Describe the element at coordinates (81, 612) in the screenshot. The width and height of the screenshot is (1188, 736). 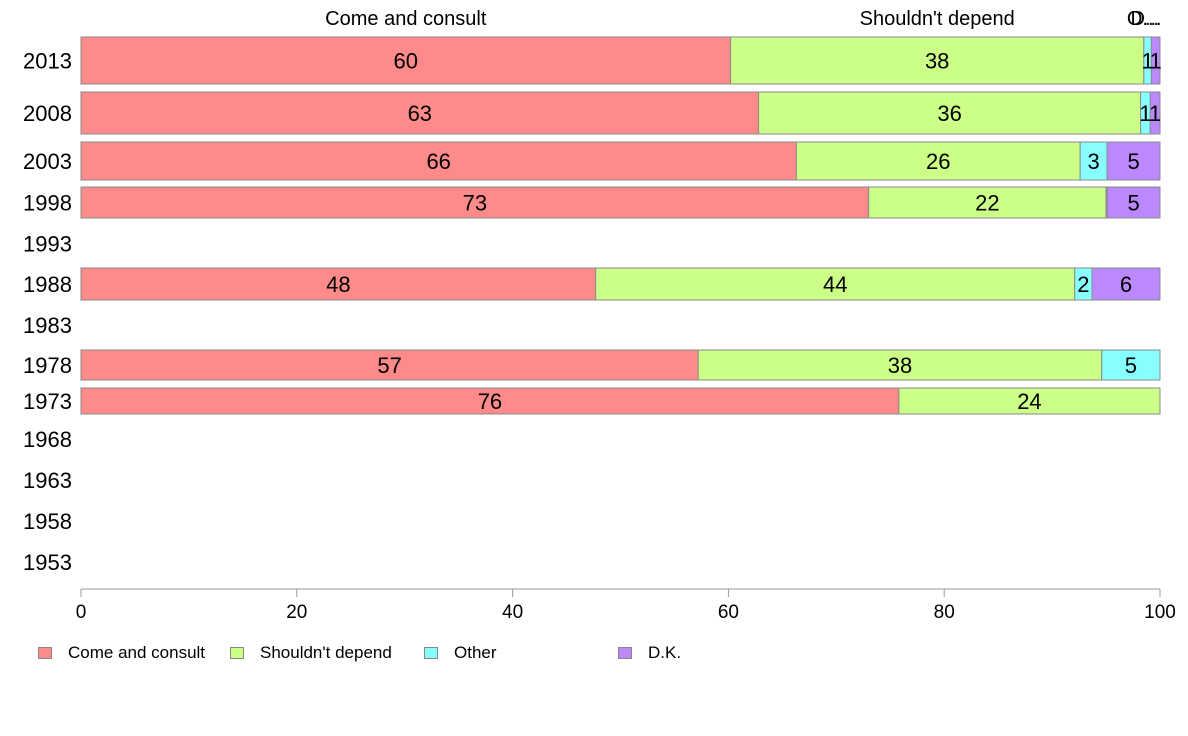
I see `x-tick-label-0: 0` at that location.